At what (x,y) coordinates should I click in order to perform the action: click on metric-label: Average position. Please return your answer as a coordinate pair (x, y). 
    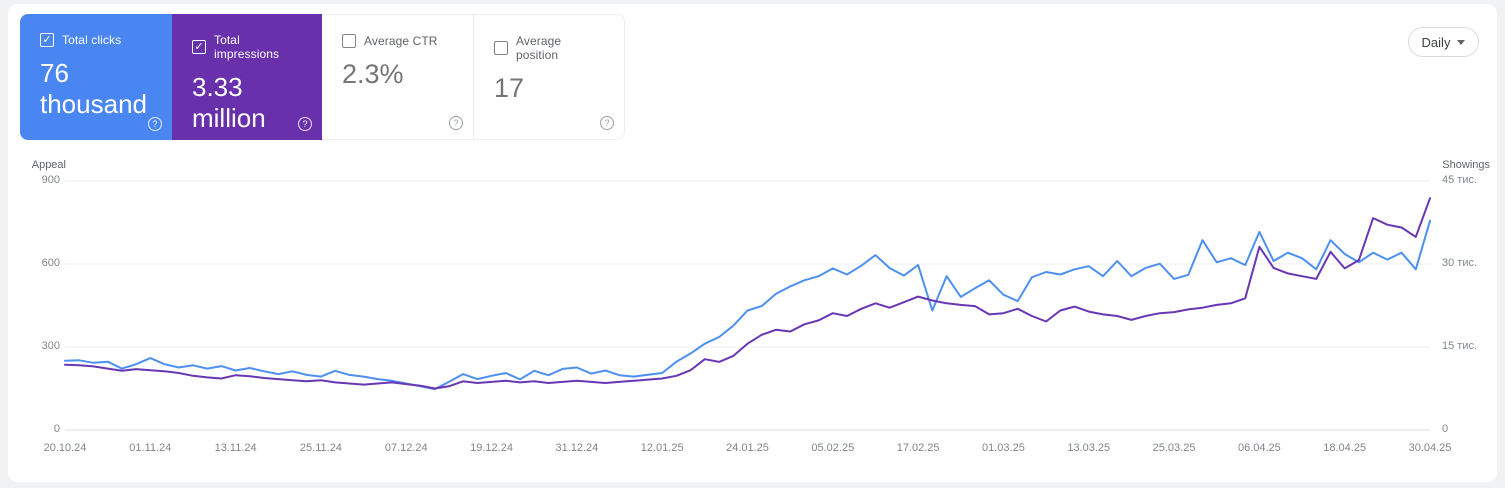
    Looking at the image, I should click on (539, 48).